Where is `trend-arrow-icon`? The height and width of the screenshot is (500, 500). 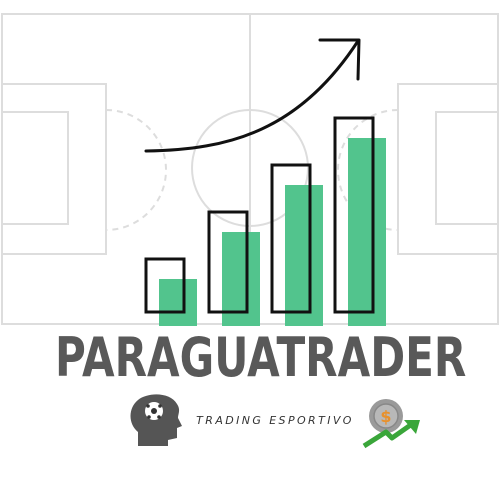
trend-arrow-icon is located at coordinates (252, 95).